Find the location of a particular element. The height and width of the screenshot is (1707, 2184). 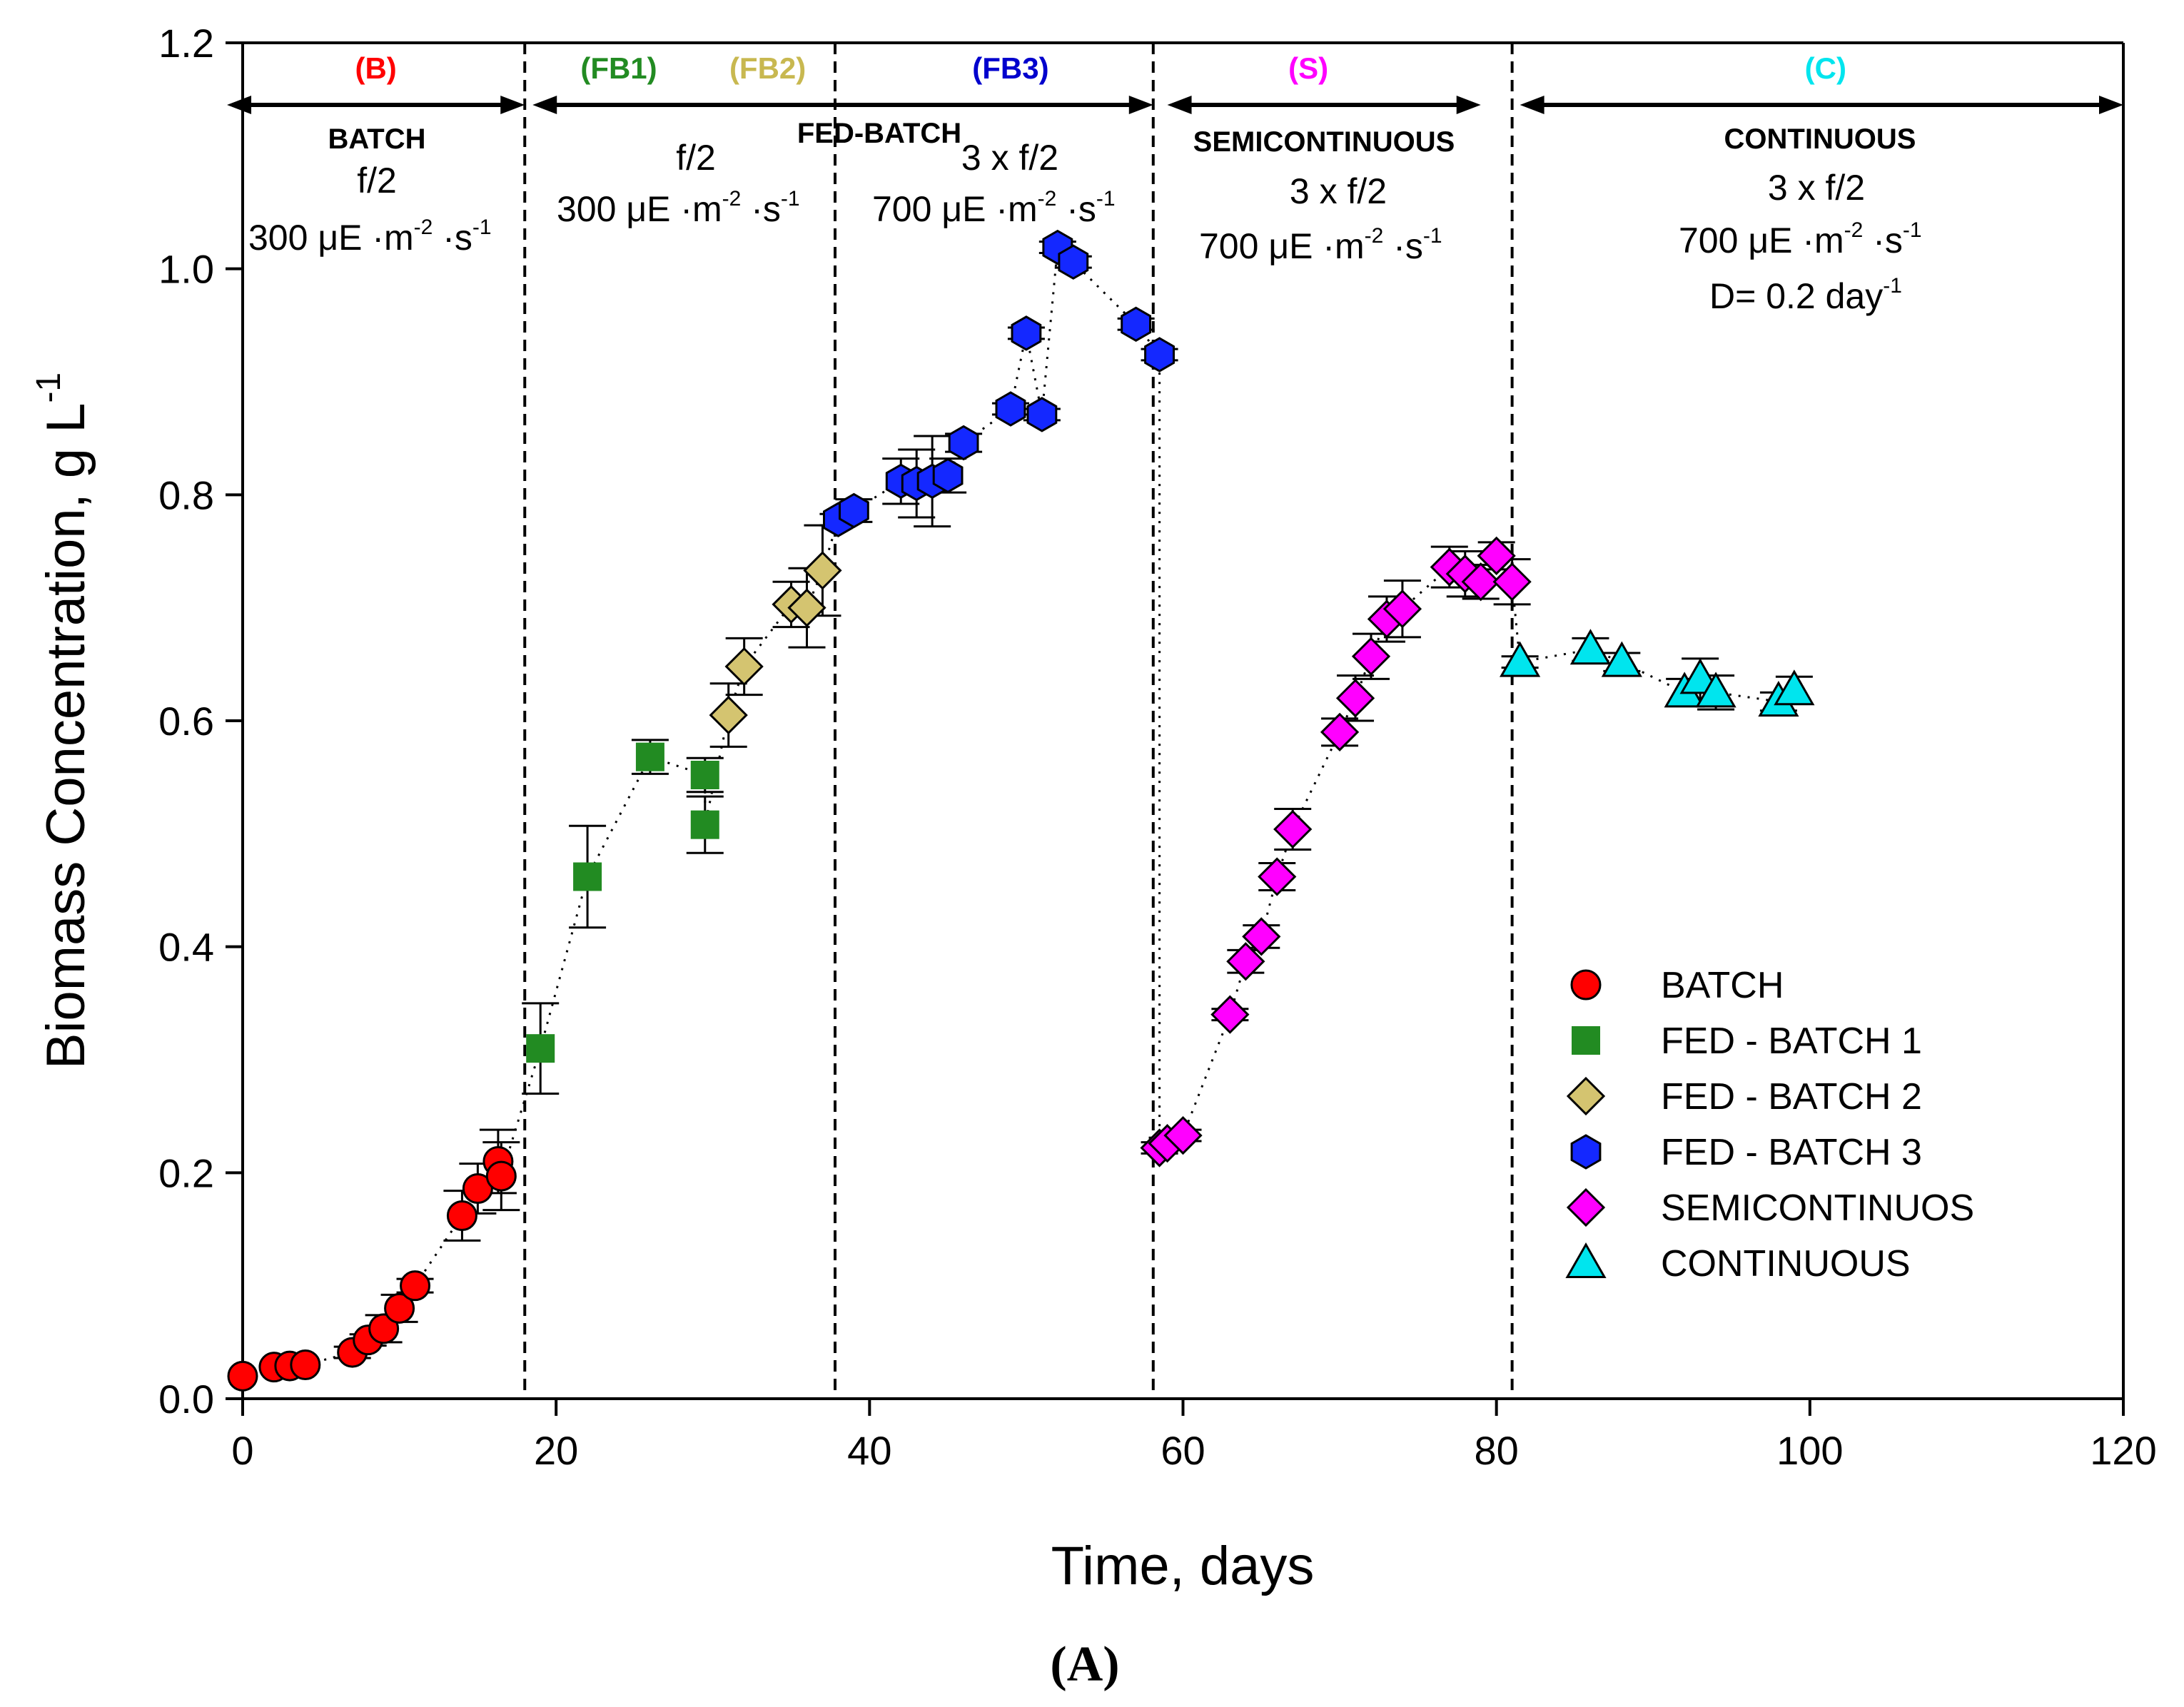

y-axis-title-group: Biomass Concentration, g L-1 is located at coordinates (63, 721).